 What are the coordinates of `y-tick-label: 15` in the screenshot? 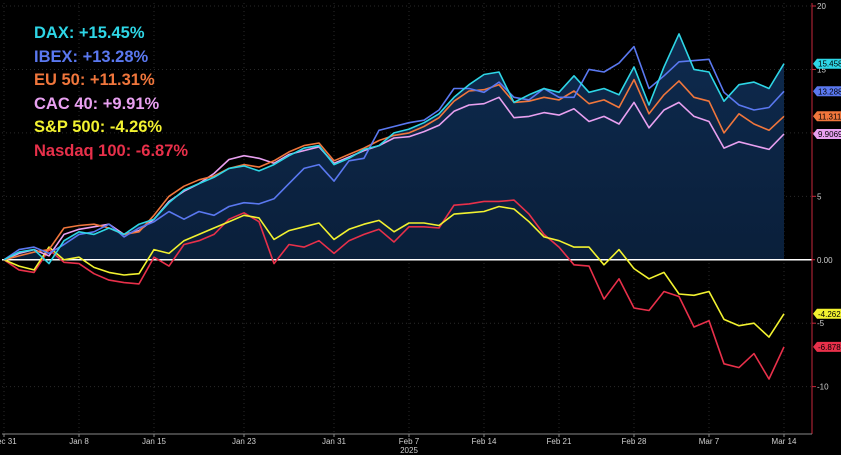 It's located at (821, 69).